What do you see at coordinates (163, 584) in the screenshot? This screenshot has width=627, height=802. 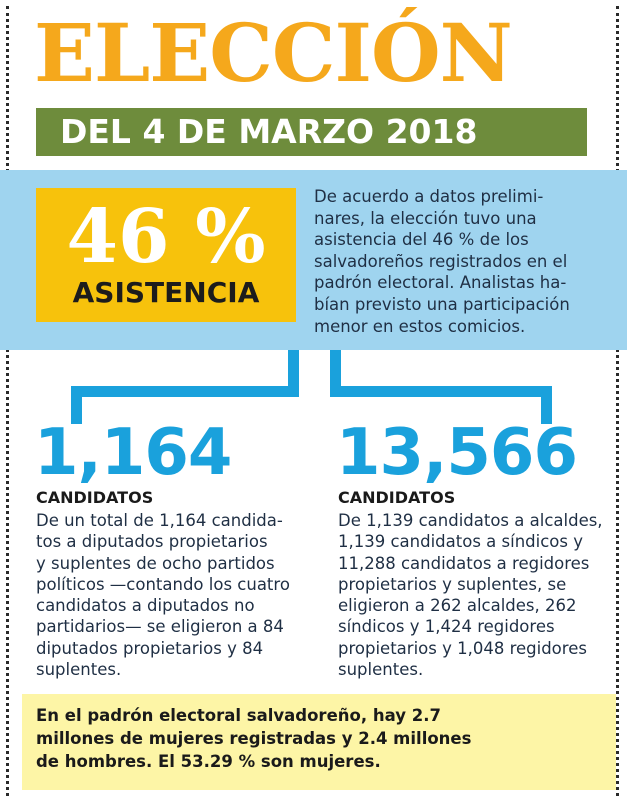 I see `text-line: políticos —contando los cuatro` at bounding box center [163, 584].